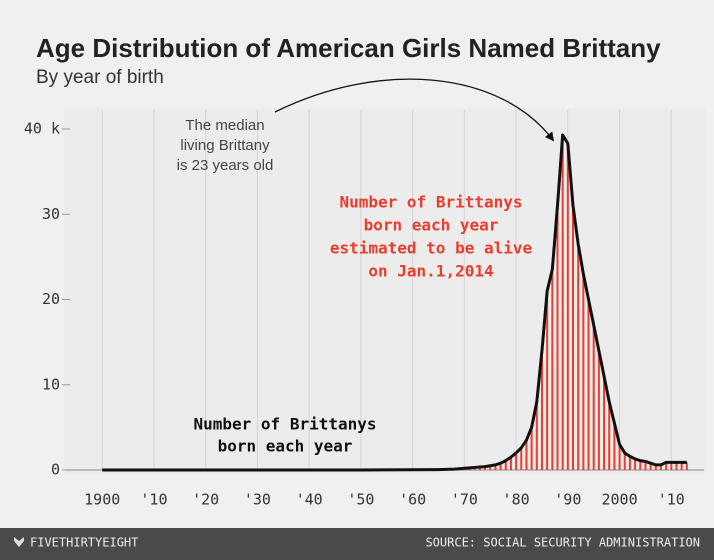 The height and width of the screenshot is (560, 714). I want to click on footer-brand: FIVETHIRTYEIGHT, so click(84, 543).